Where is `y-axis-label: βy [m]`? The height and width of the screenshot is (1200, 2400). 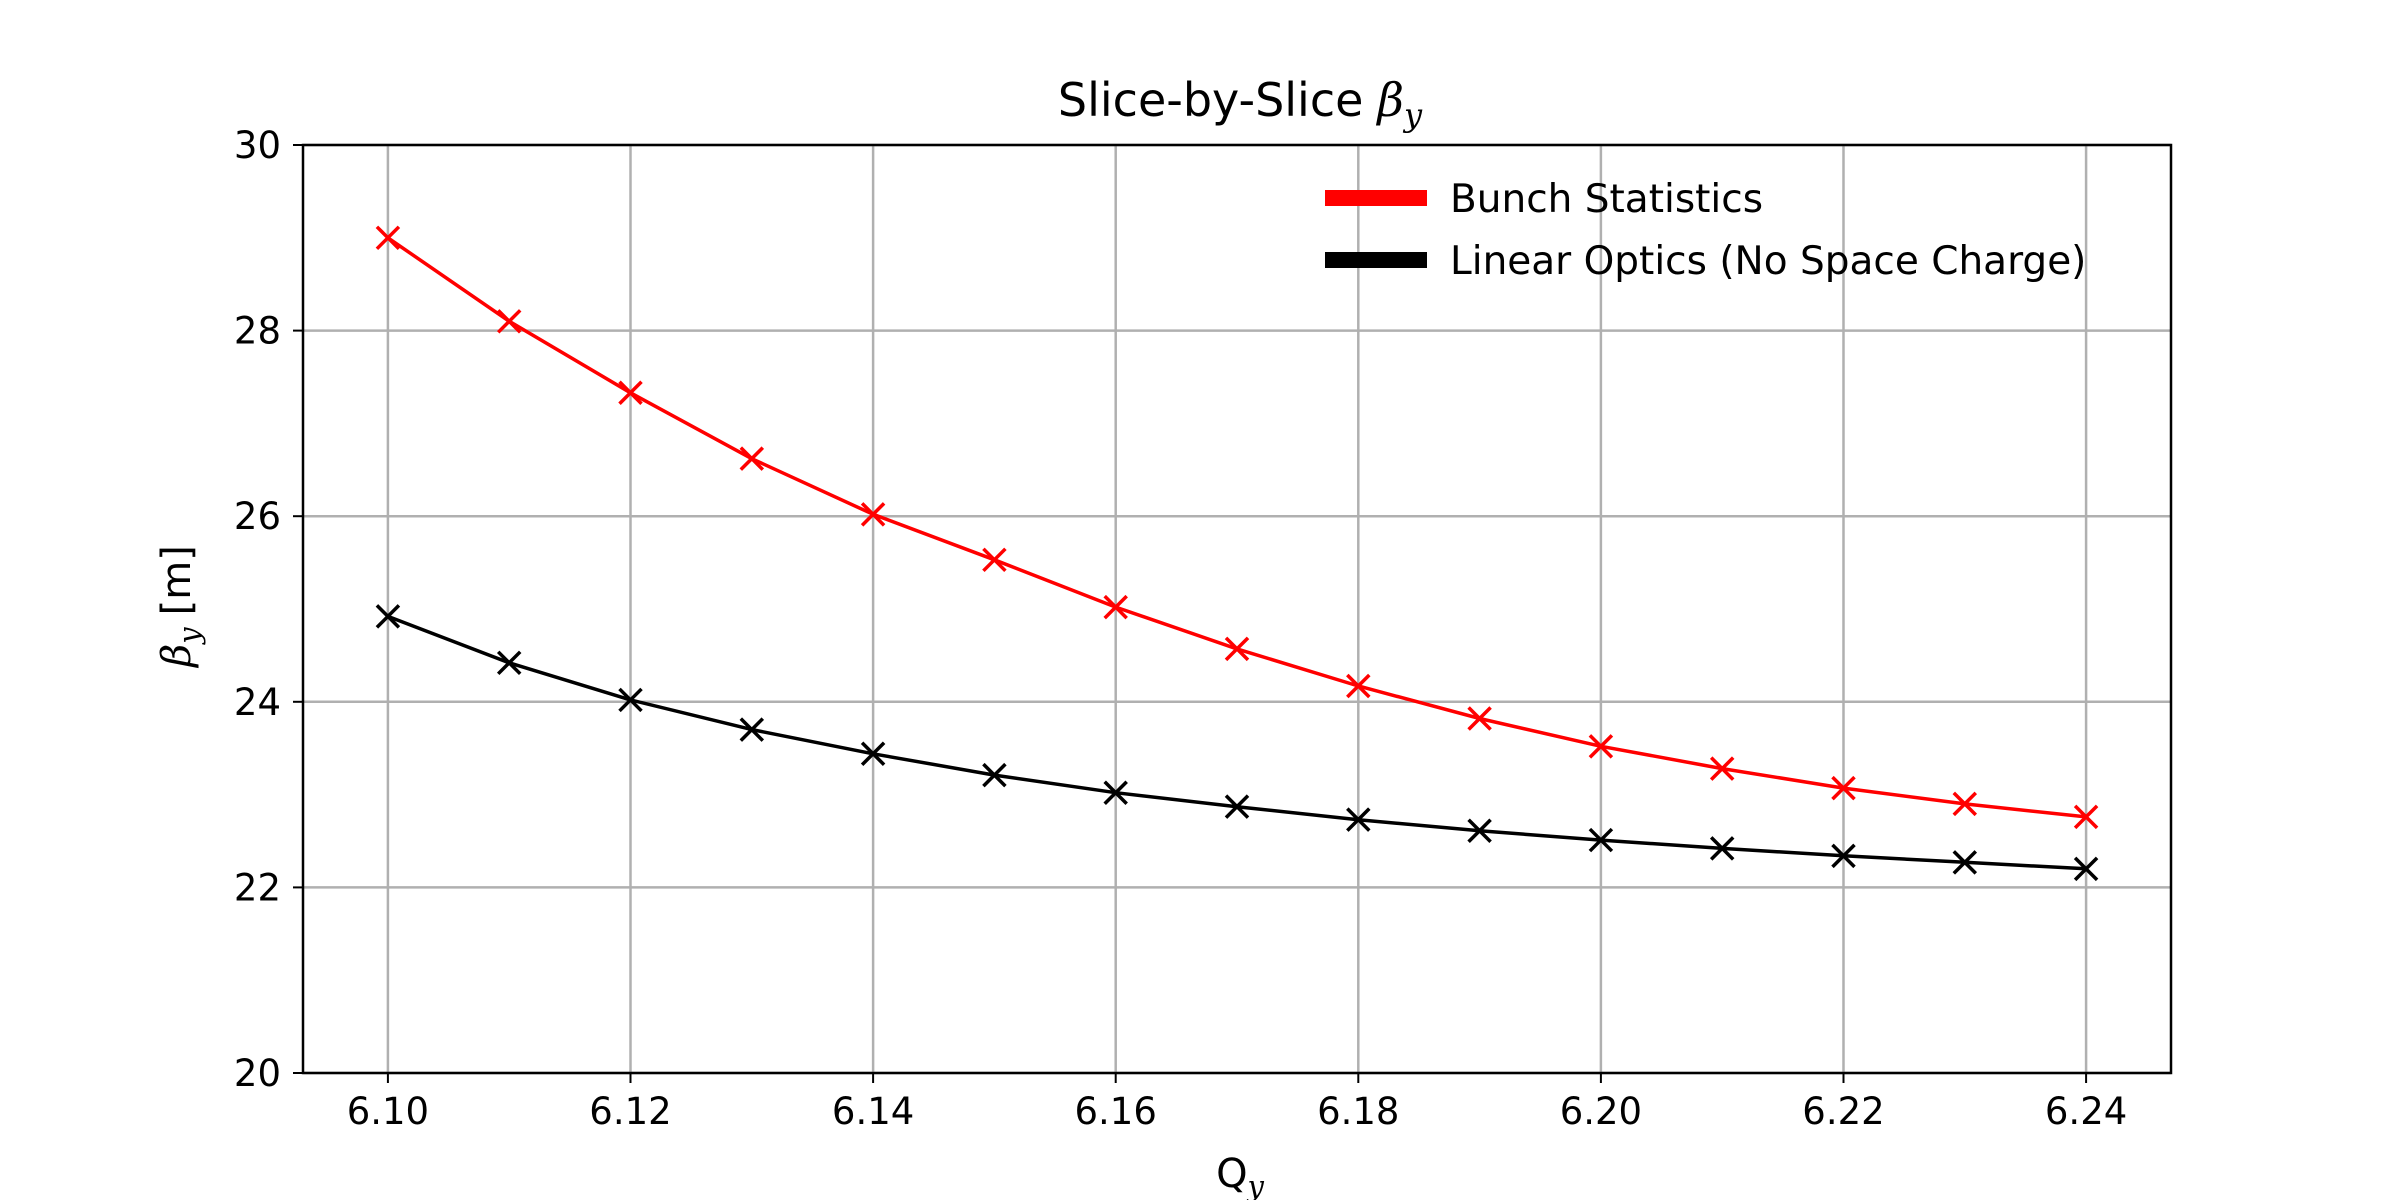 y-axis-label: βy [m] is located at coordinates (180, 607).